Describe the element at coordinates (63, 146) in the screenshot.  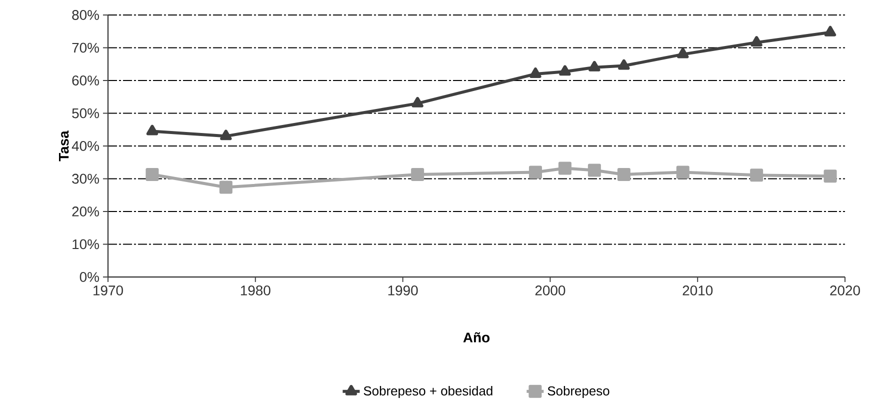
I see `y-axis-title: Tasa` at that location.